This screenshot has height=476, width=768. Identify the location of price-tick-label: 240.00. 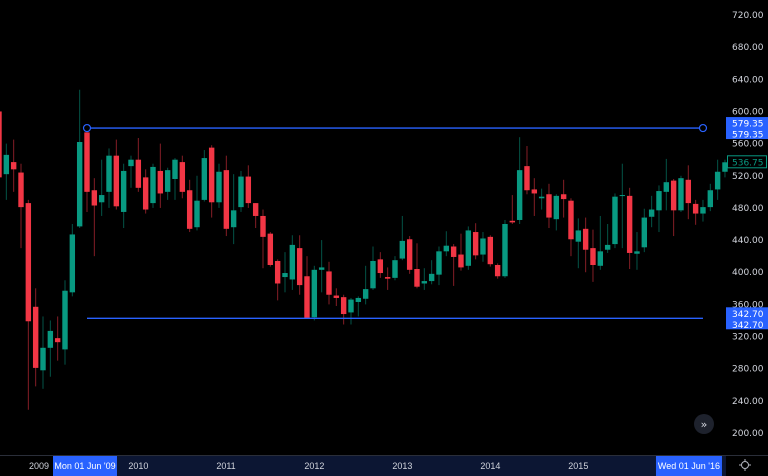
(748, 402).